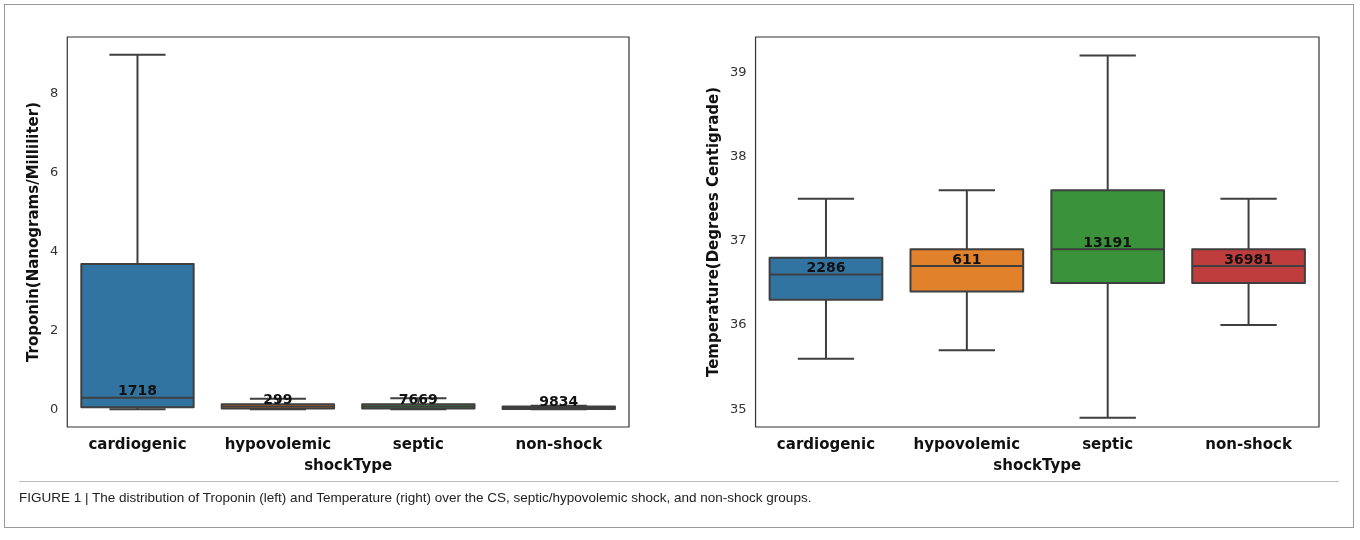  What do you see at coordinates (967, 258) in the screenshot?
I see `annotation: 611` at bounding box center [967, 258].